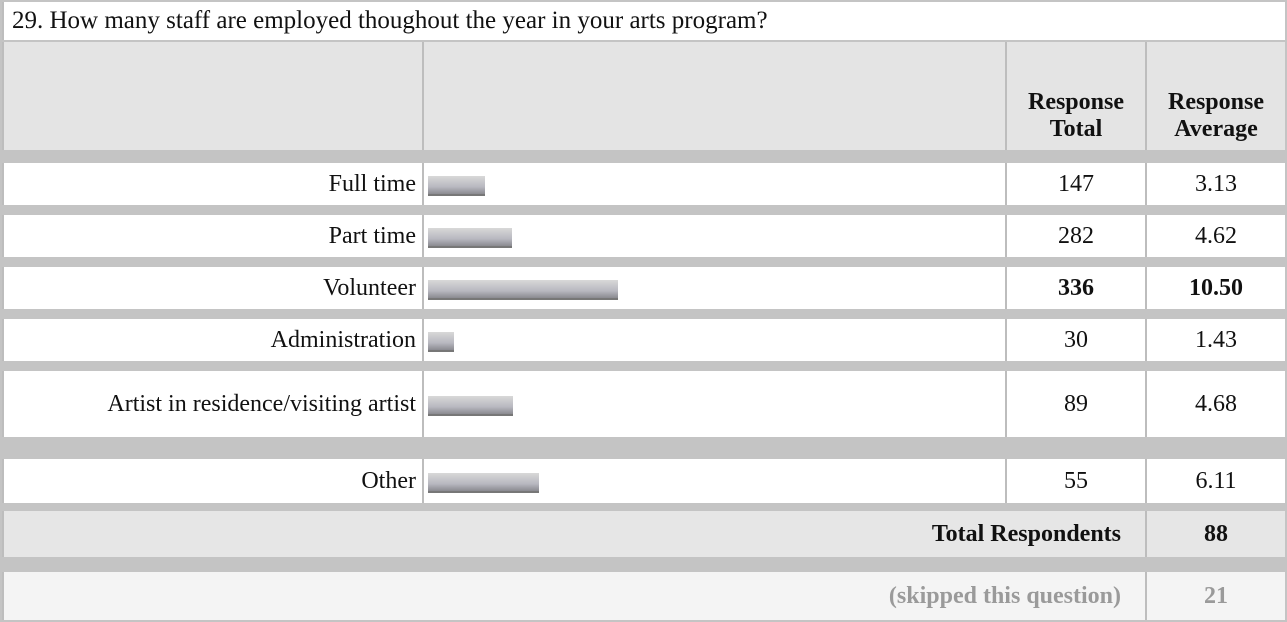  What do you see at coordinates (1075, 96) in the screenshot?
I see `column-header: Response Total` at bounding box center [1075, 96].